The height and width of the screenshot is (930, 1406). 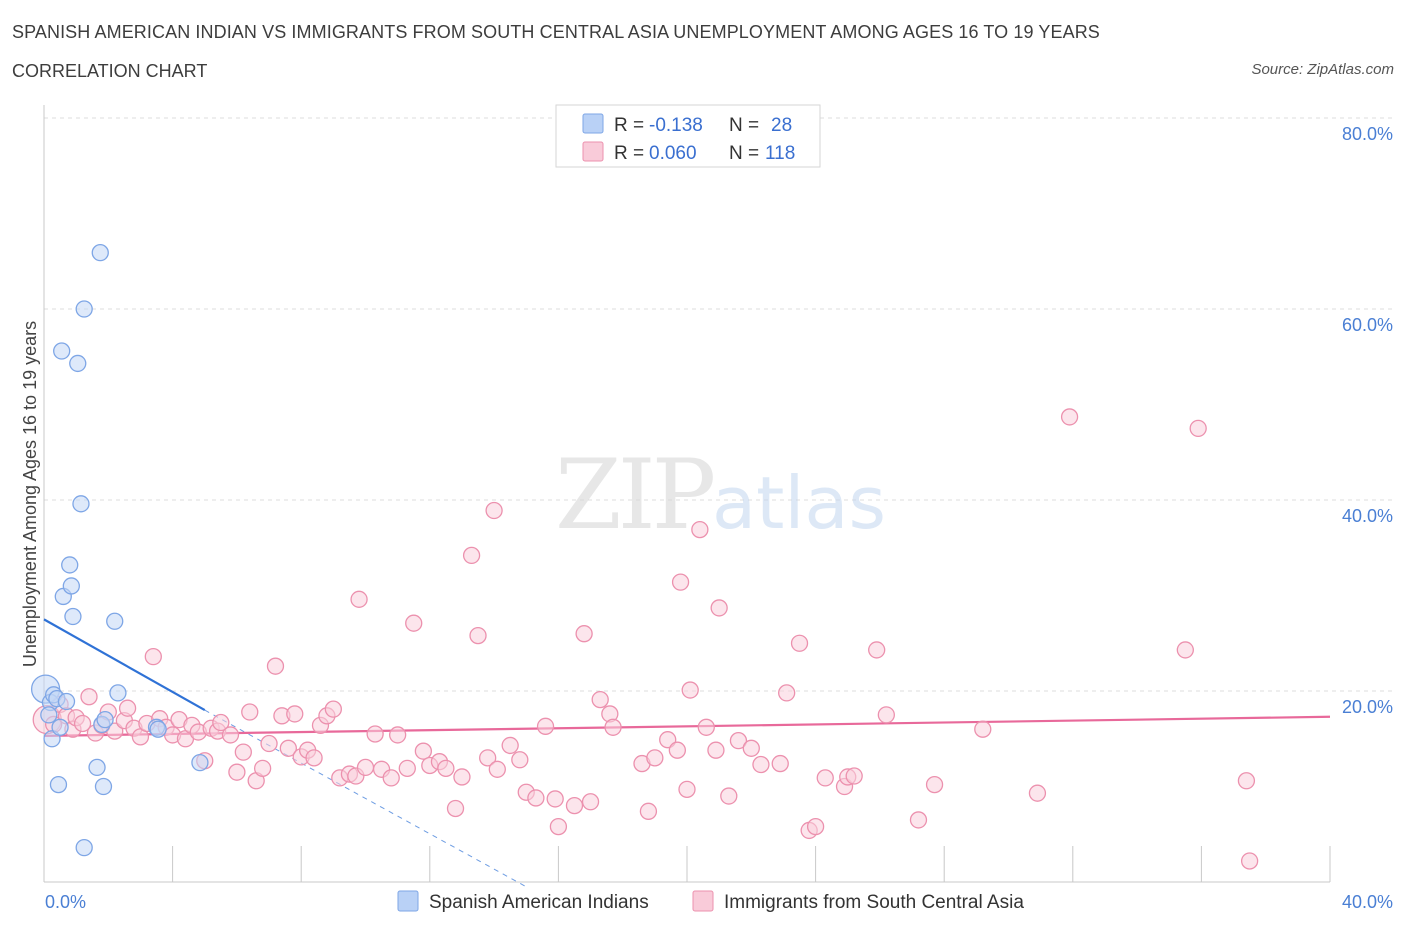 What do you see at coordinates (1367, 902) in the screenshot?
I see `x-tick-label: 40.0%` at bounding box center [1367, 902].